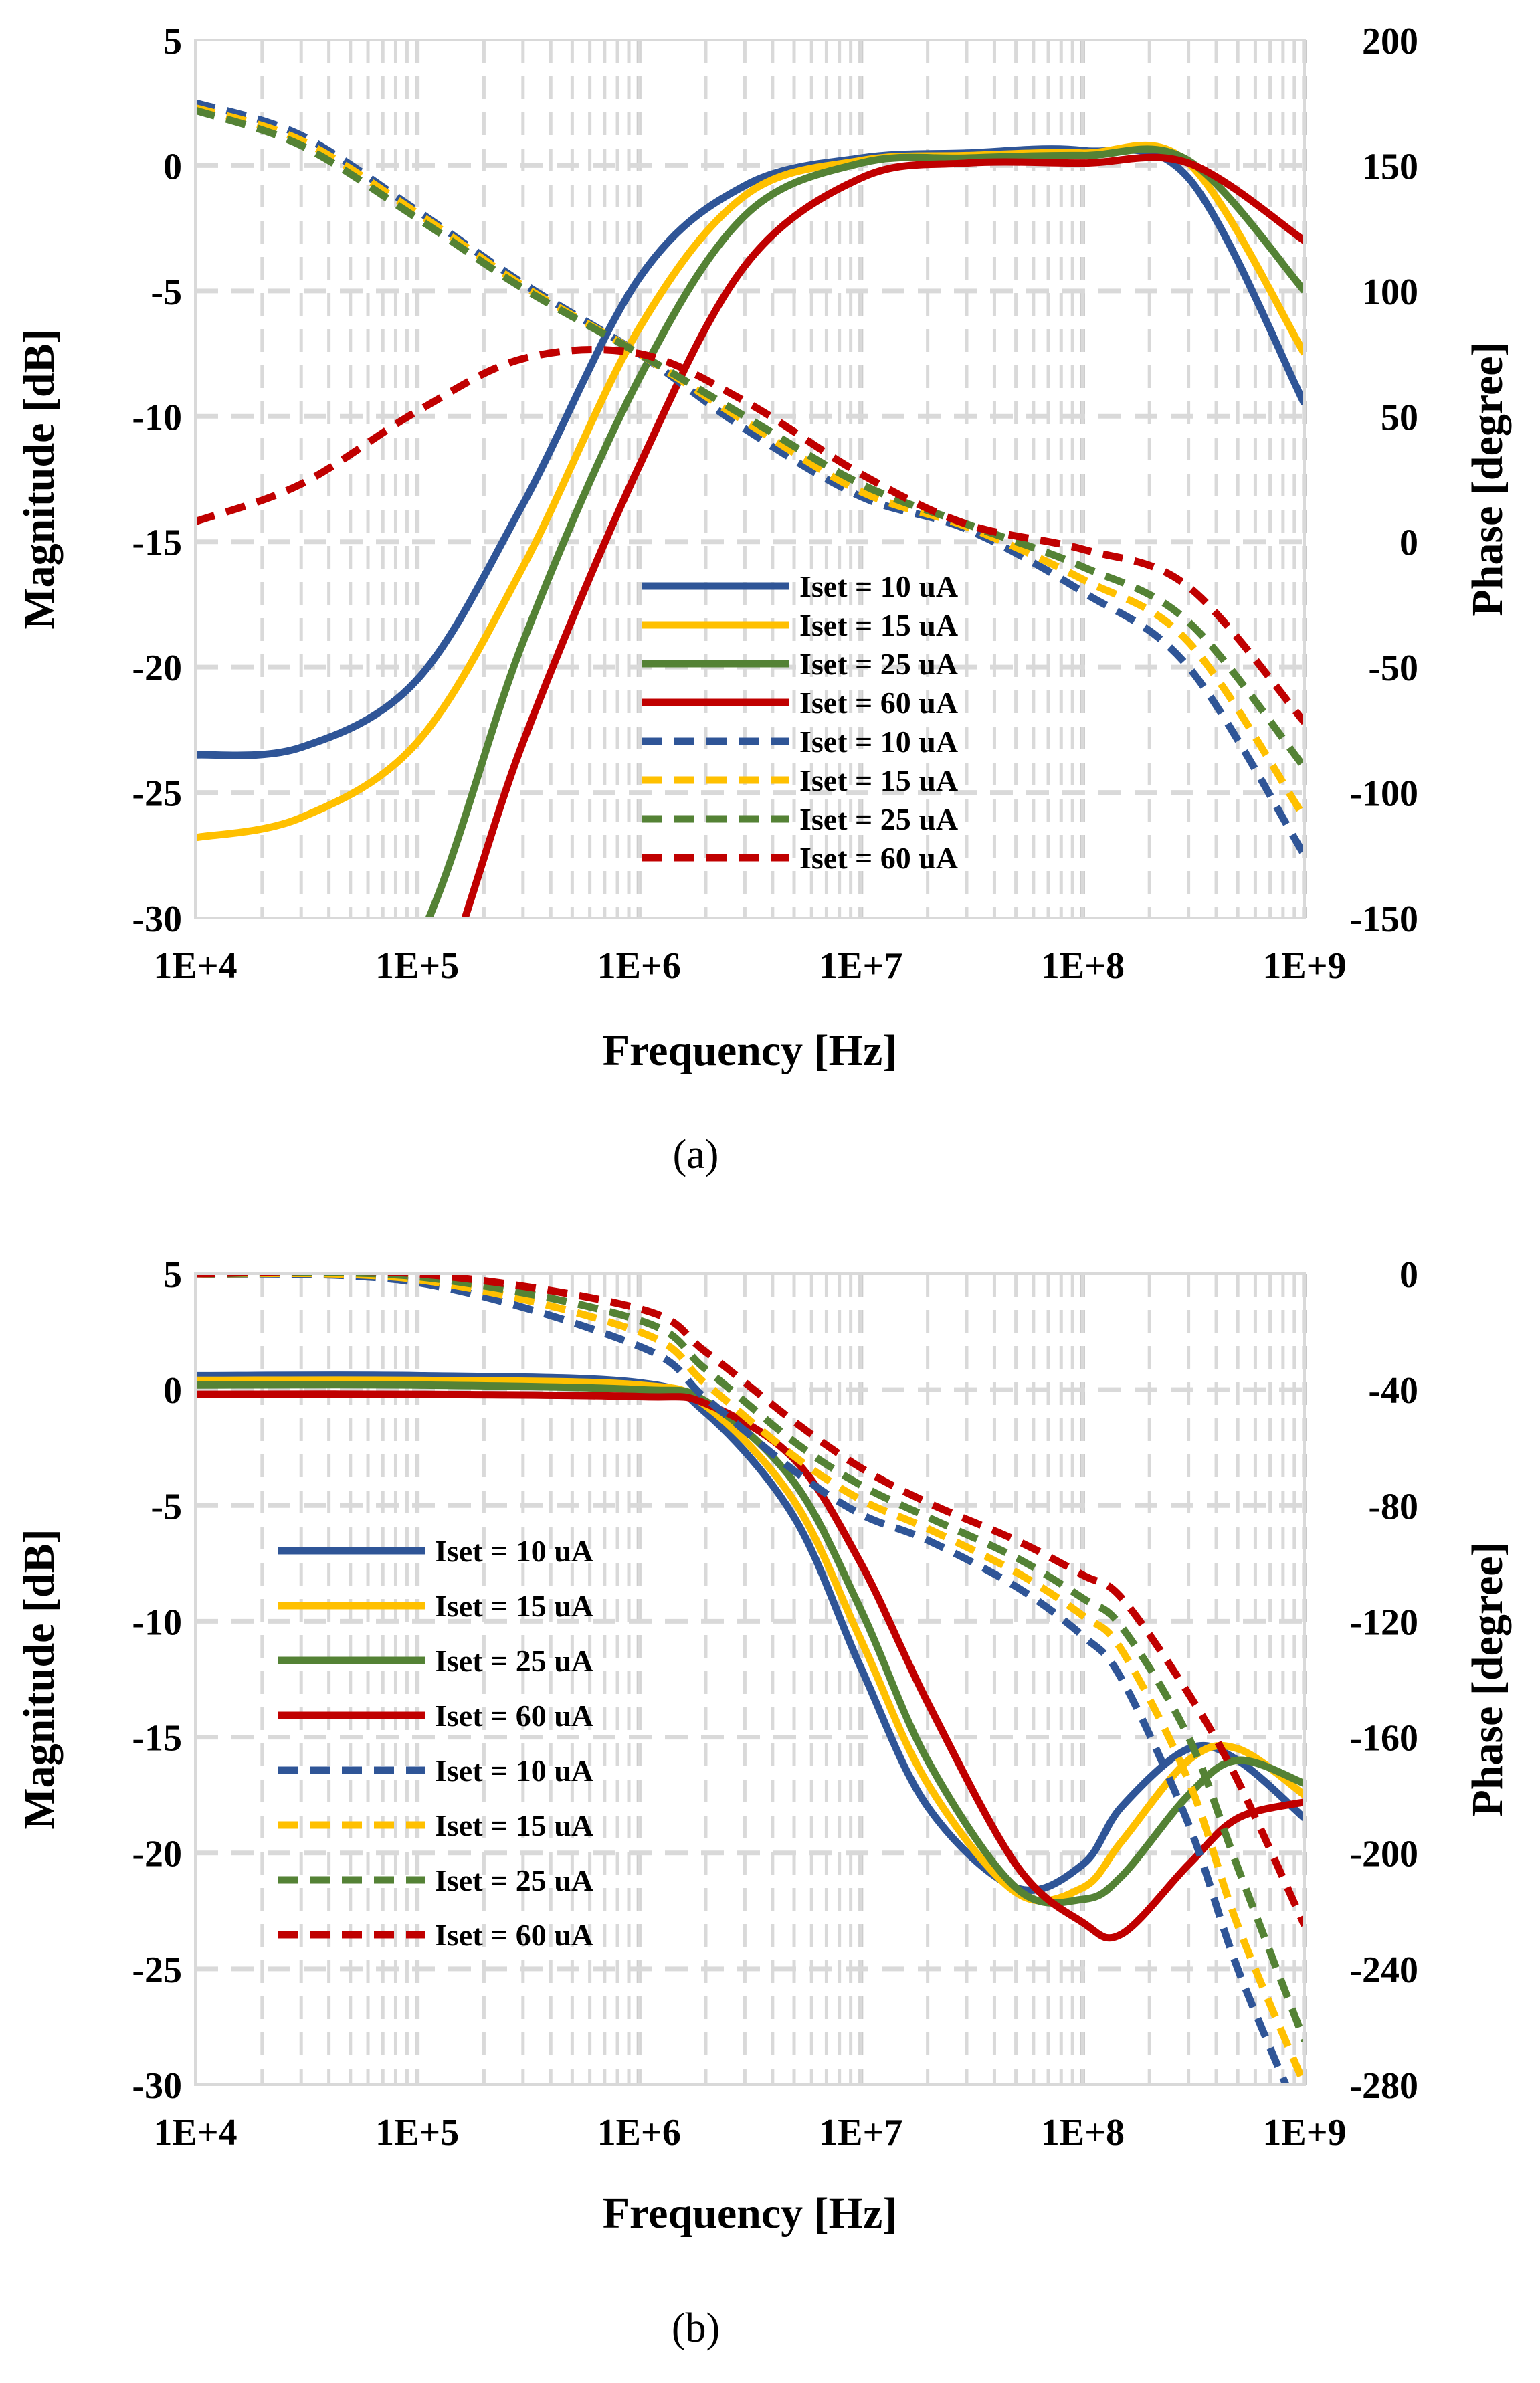  Describe the element at coordinates (1383, 1854) in the screenshot. I see `y-right-tick-label: -200` at that location.